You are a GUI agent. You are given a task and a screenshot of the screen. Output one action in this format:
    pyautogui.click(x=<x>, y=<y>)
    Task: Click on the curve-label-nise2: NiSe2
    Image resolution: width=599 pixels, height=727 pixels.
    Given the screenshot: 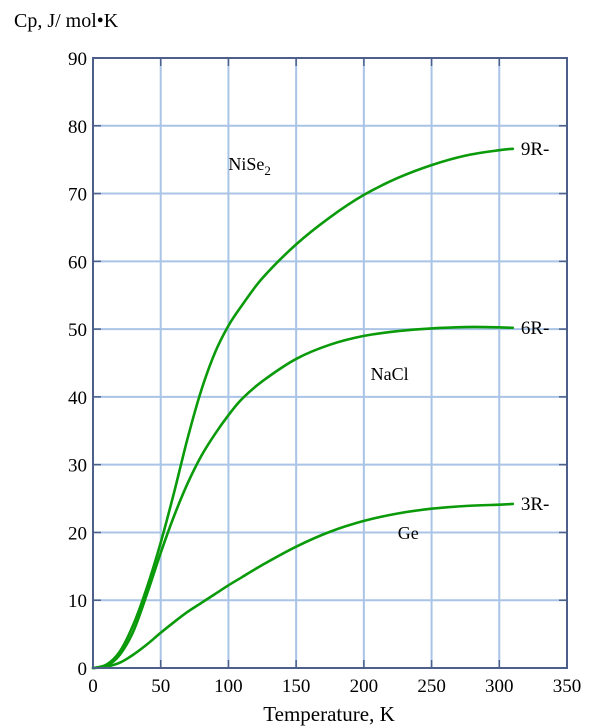 What is the action you would take?
    pyautogui.click(x=249, y=166)
    